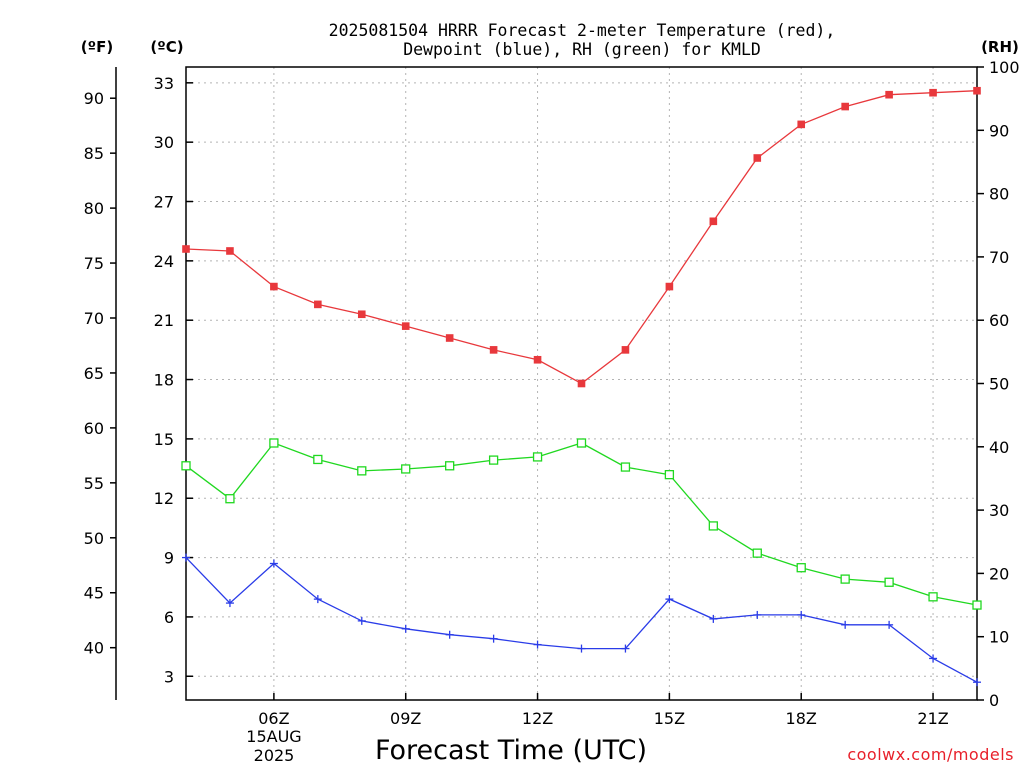 This screenshot has height=768, width=1024. What do you see at coordinates (94, 373) in the screenshot?
I see `fahrenheit-tick-label: 65` at bounding box center [94, 373].